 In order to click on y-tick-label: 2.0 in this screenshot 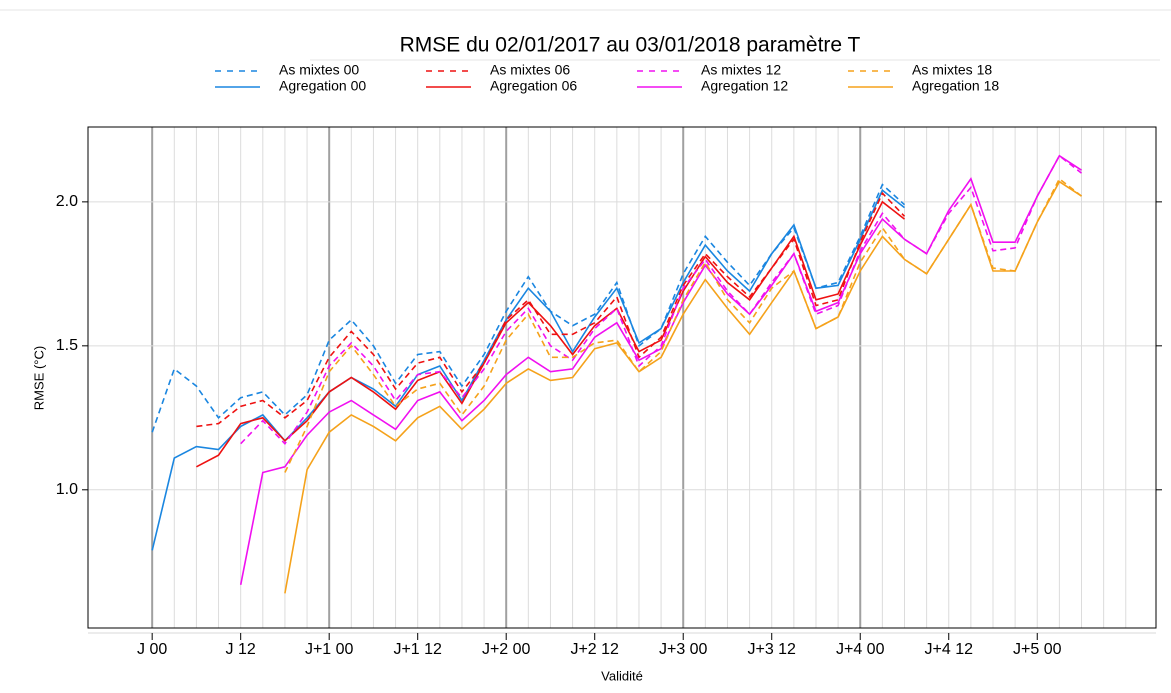, I will do `click(67, 201)`.